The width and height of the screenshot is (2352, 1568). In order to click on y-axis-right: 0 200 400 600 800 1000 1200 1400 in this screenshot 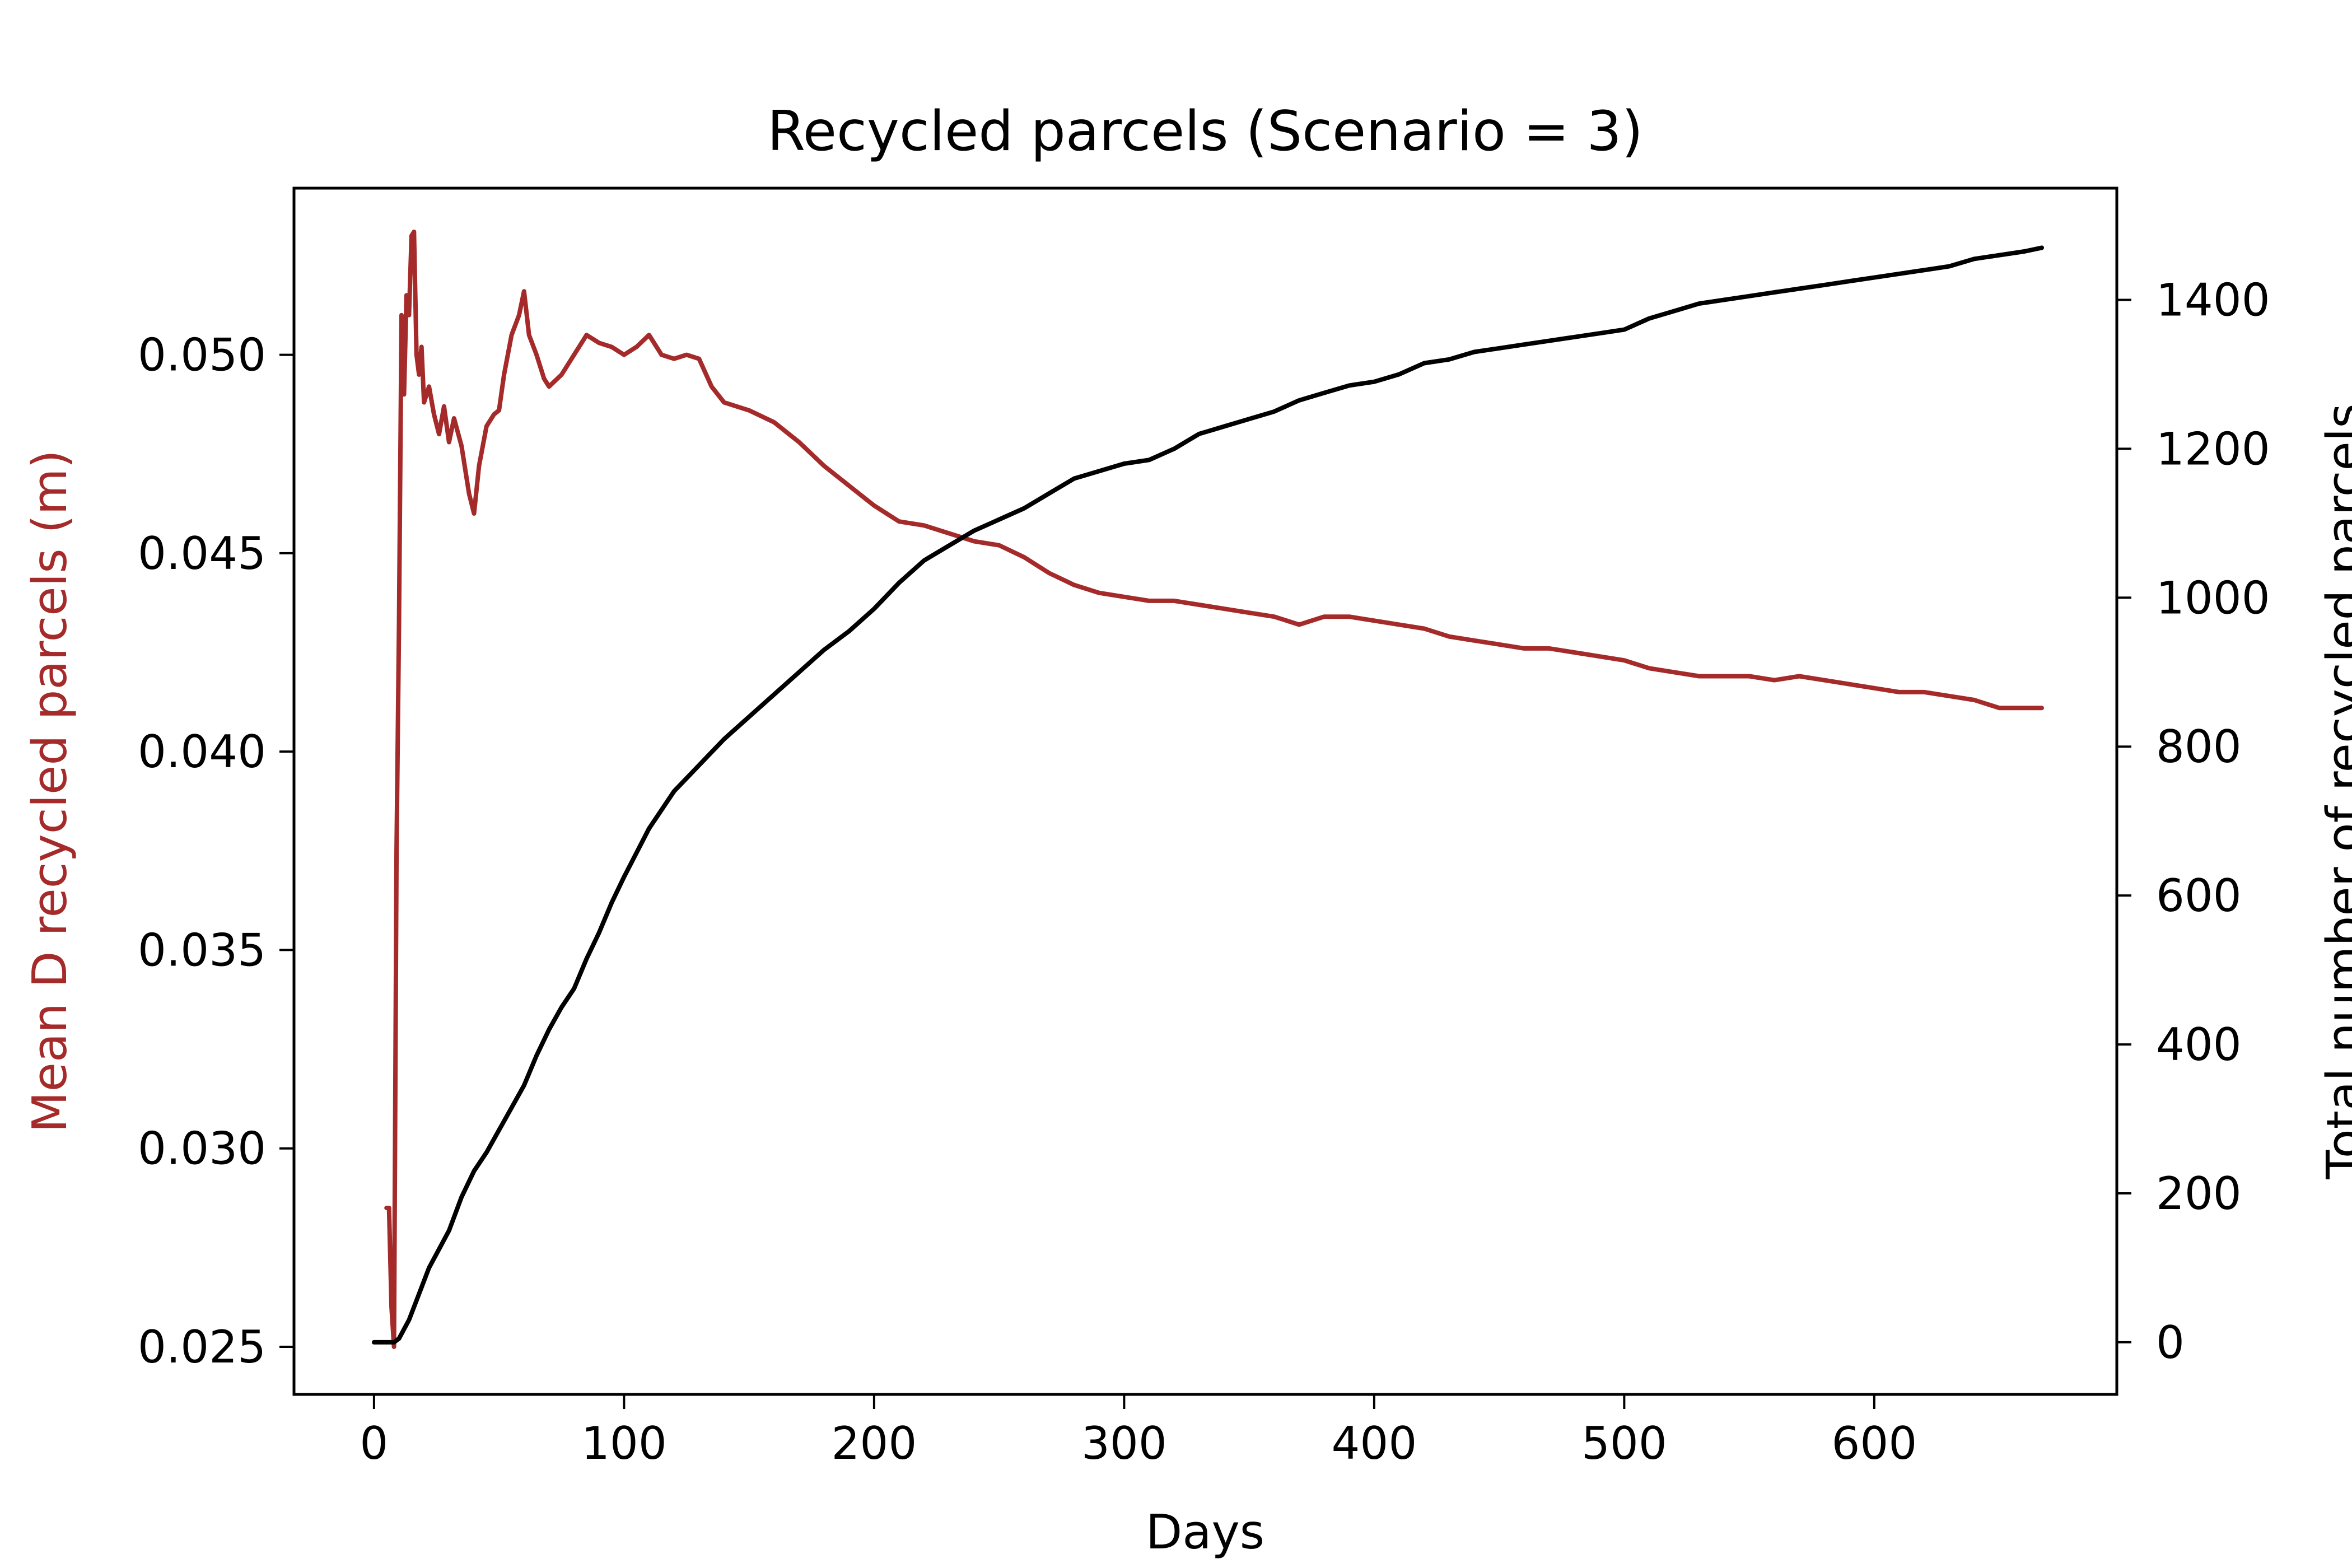, I will do `click(2194, 822)`.